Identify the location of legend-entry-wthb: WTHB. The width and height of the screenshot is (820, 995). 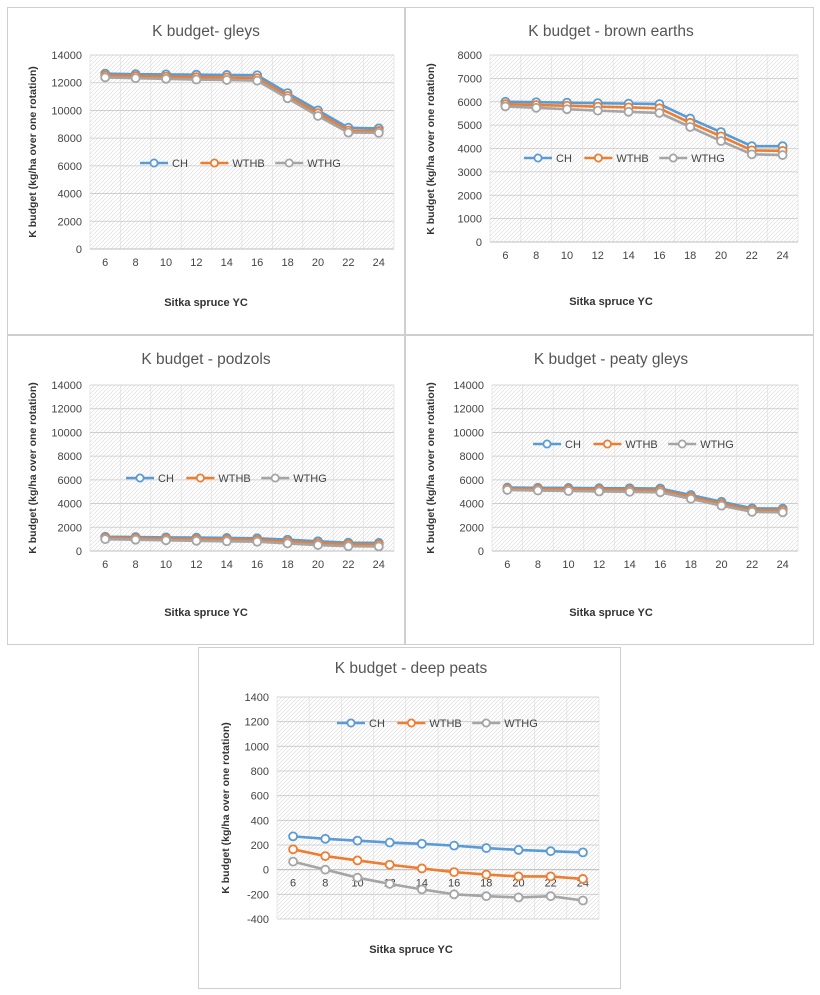
(429, 724).